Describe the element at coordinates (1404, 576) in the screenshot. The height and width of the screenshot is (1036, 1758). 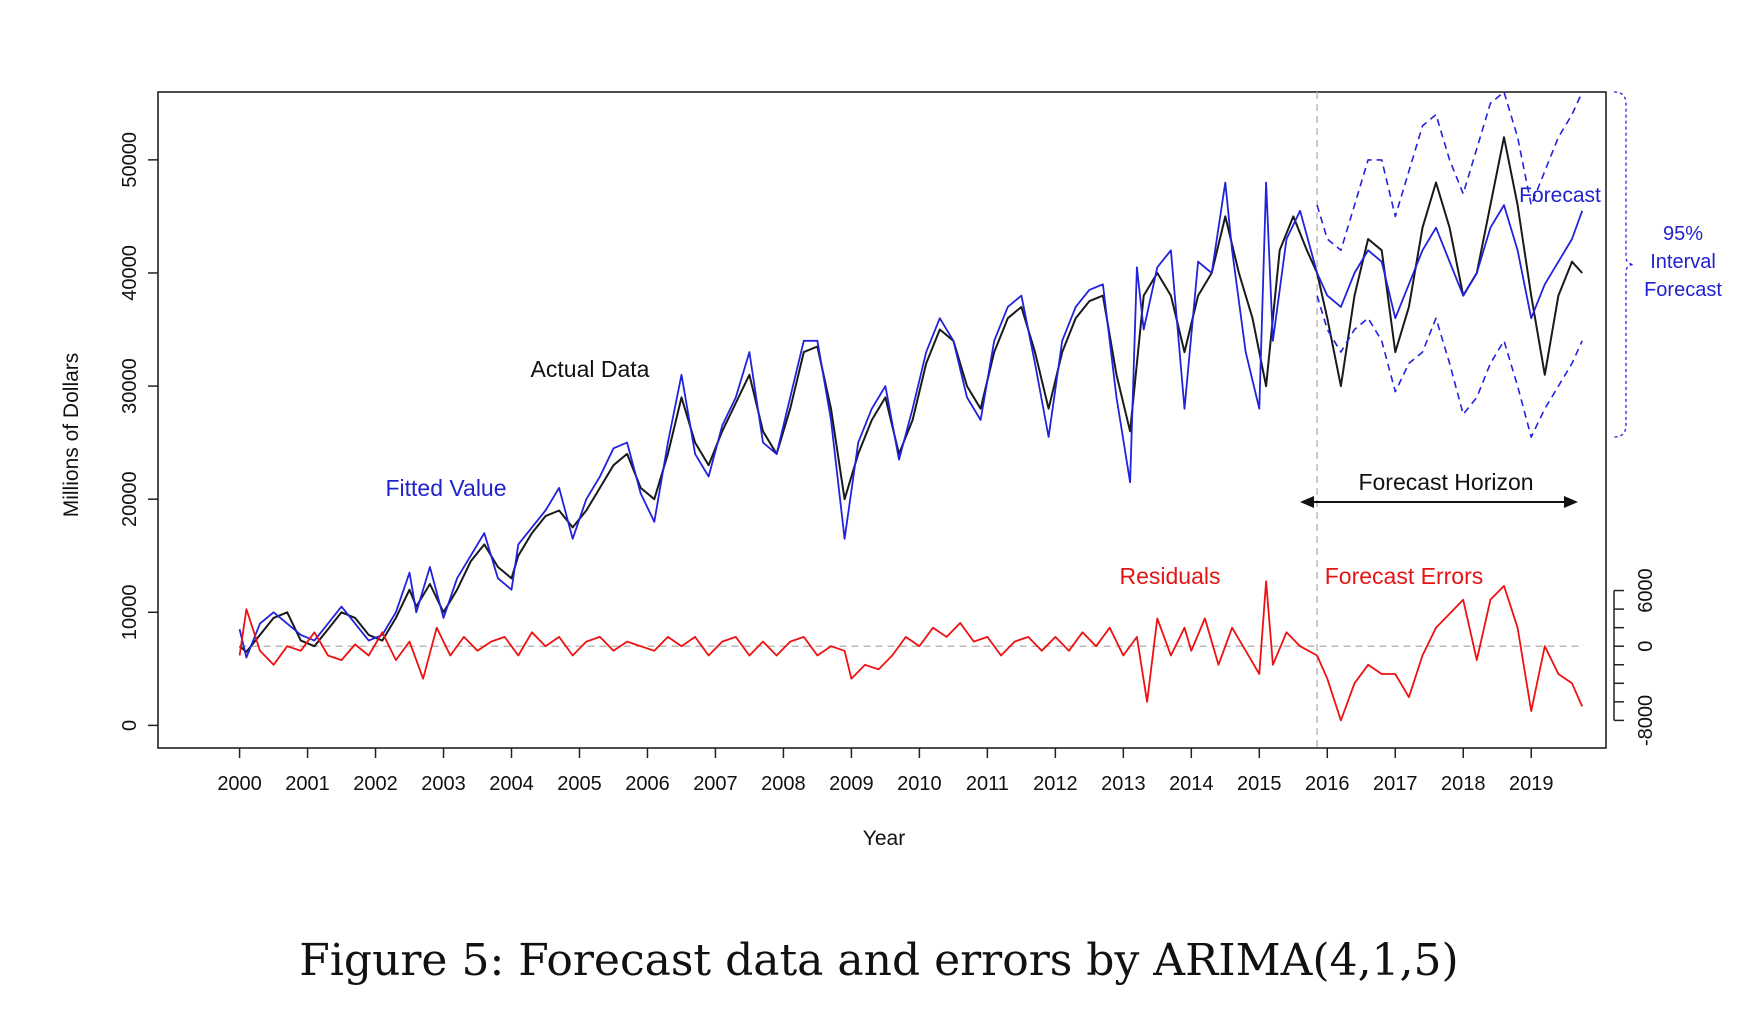
I see `forecast-errors-label: Forecast Errors` at that location.